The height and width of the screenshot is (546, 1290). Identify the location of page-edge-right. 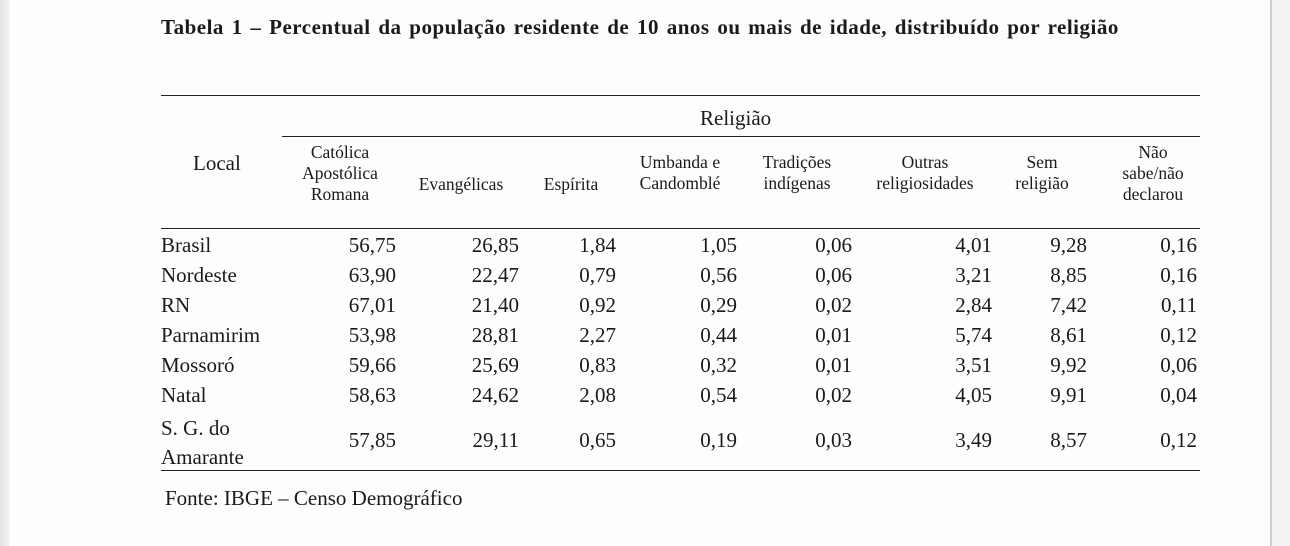
(1280, 273).